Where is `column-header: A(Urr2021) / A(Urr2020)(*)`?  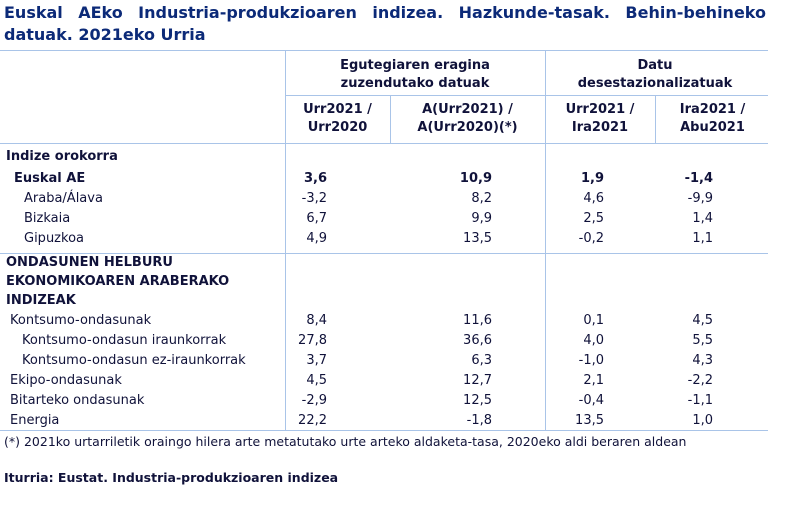
column-header: A(Urr2021) / A(Urr2020)(*) is located at coordinates (467, 118).